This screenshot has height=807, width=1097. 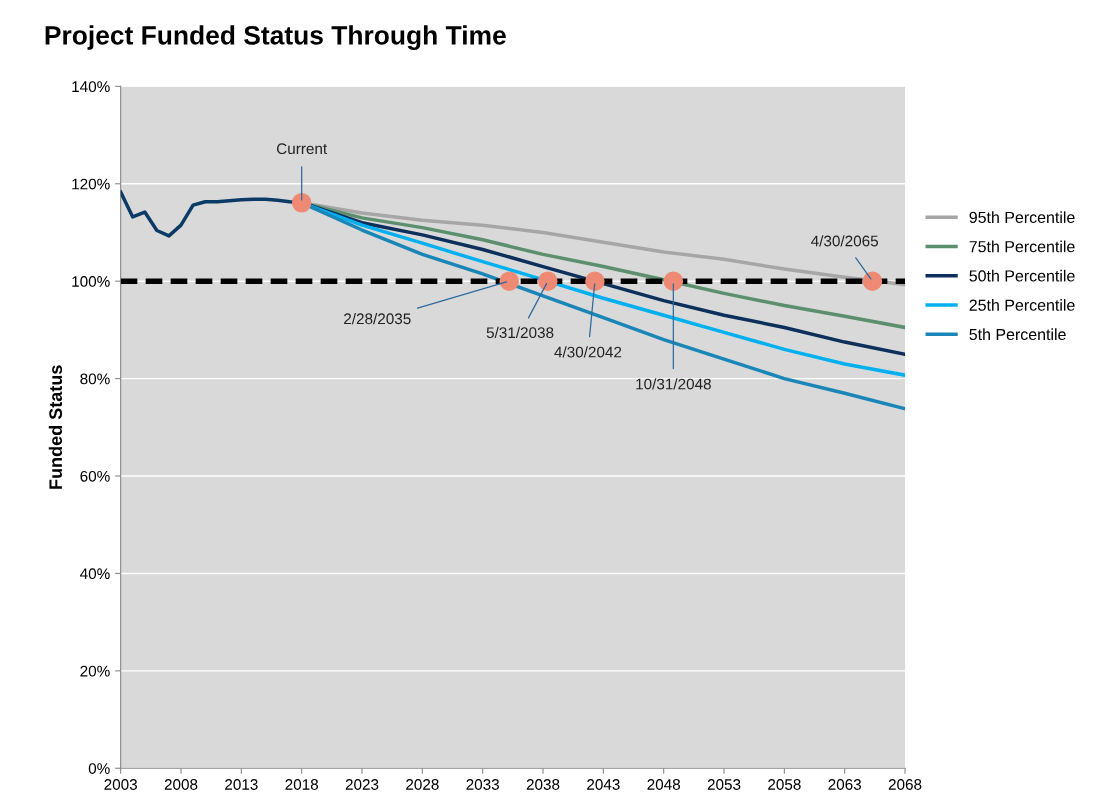 I want to click on annotation: 10/31/2048, so click(x=673, y=384).